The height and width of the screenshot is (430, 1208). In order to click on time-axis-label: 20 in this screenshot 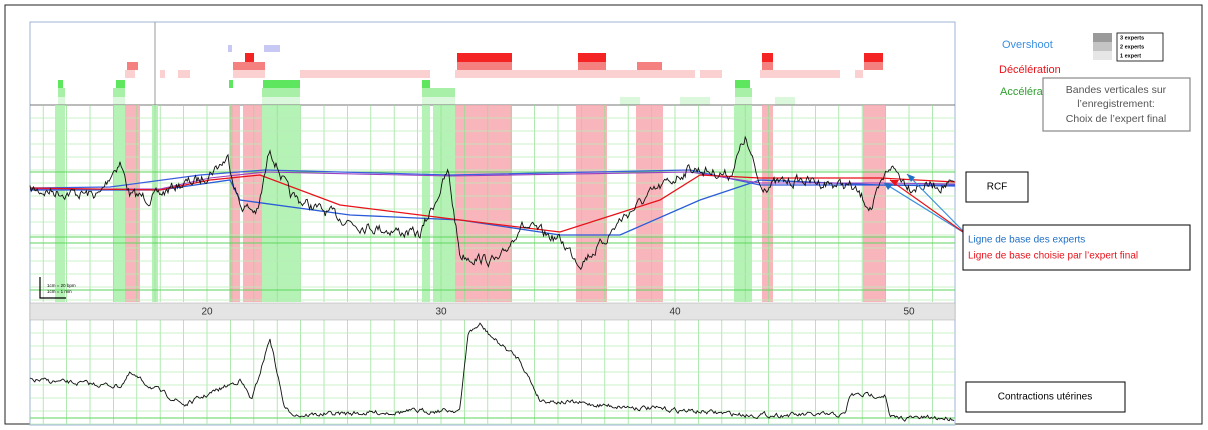, I will do `click(207, 312)`.